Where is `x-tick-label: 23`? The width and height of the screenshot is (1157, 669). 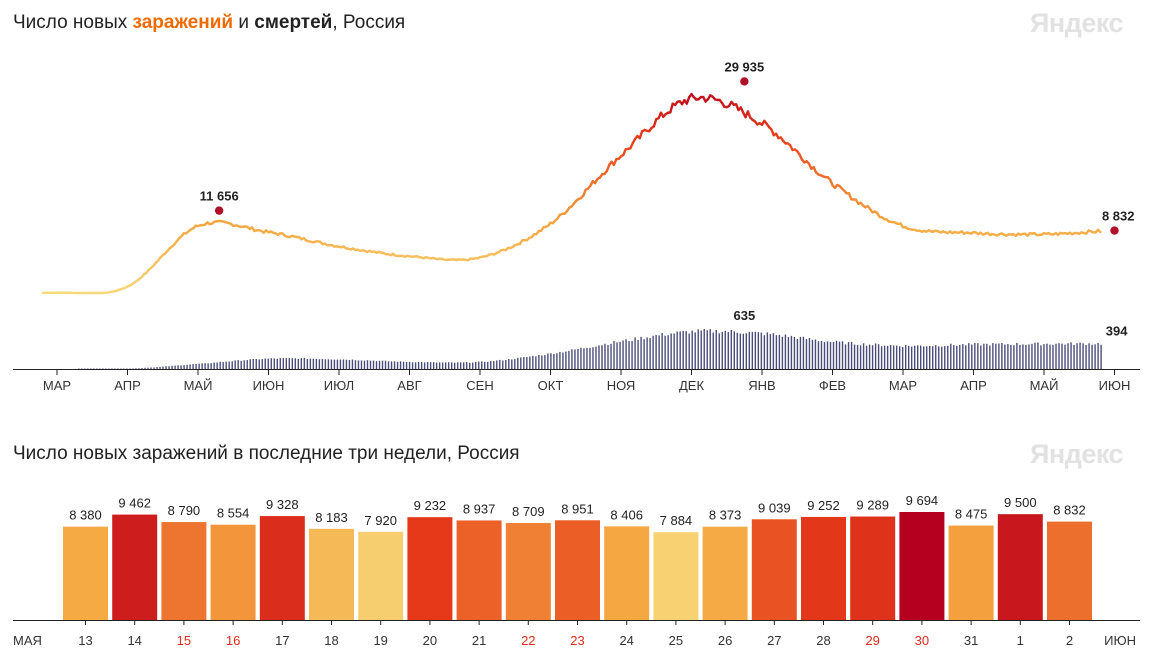
x-tick-label: 23 is located at coordinates (577, 640).